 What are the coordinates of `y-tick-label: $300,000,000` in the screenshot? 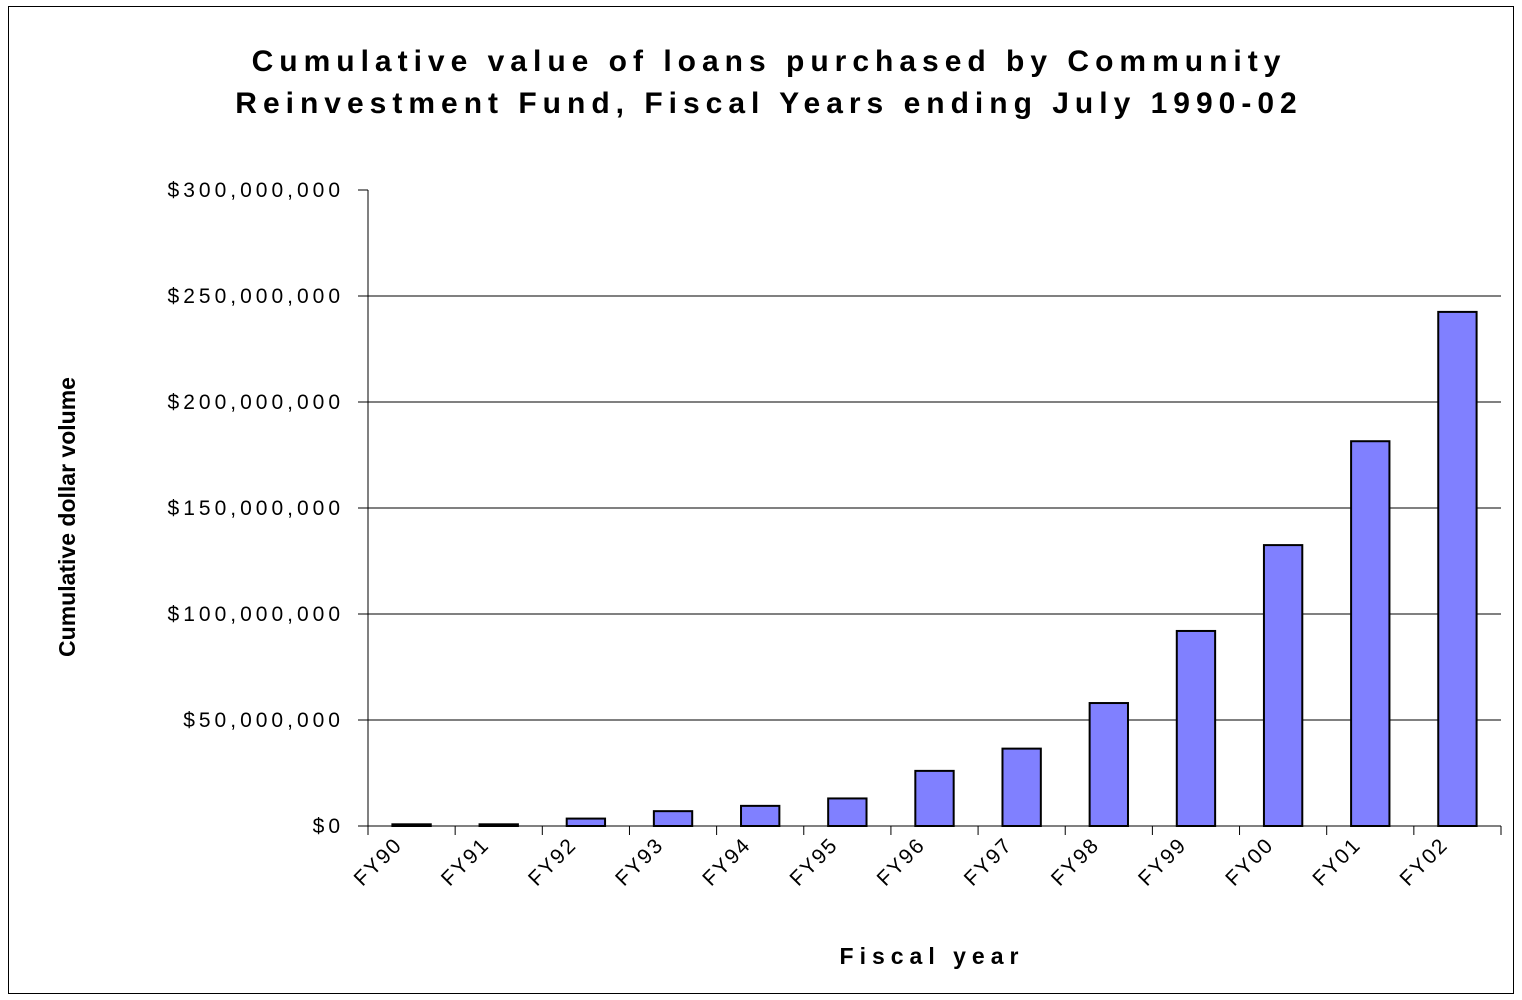 It's located at (256, 190).